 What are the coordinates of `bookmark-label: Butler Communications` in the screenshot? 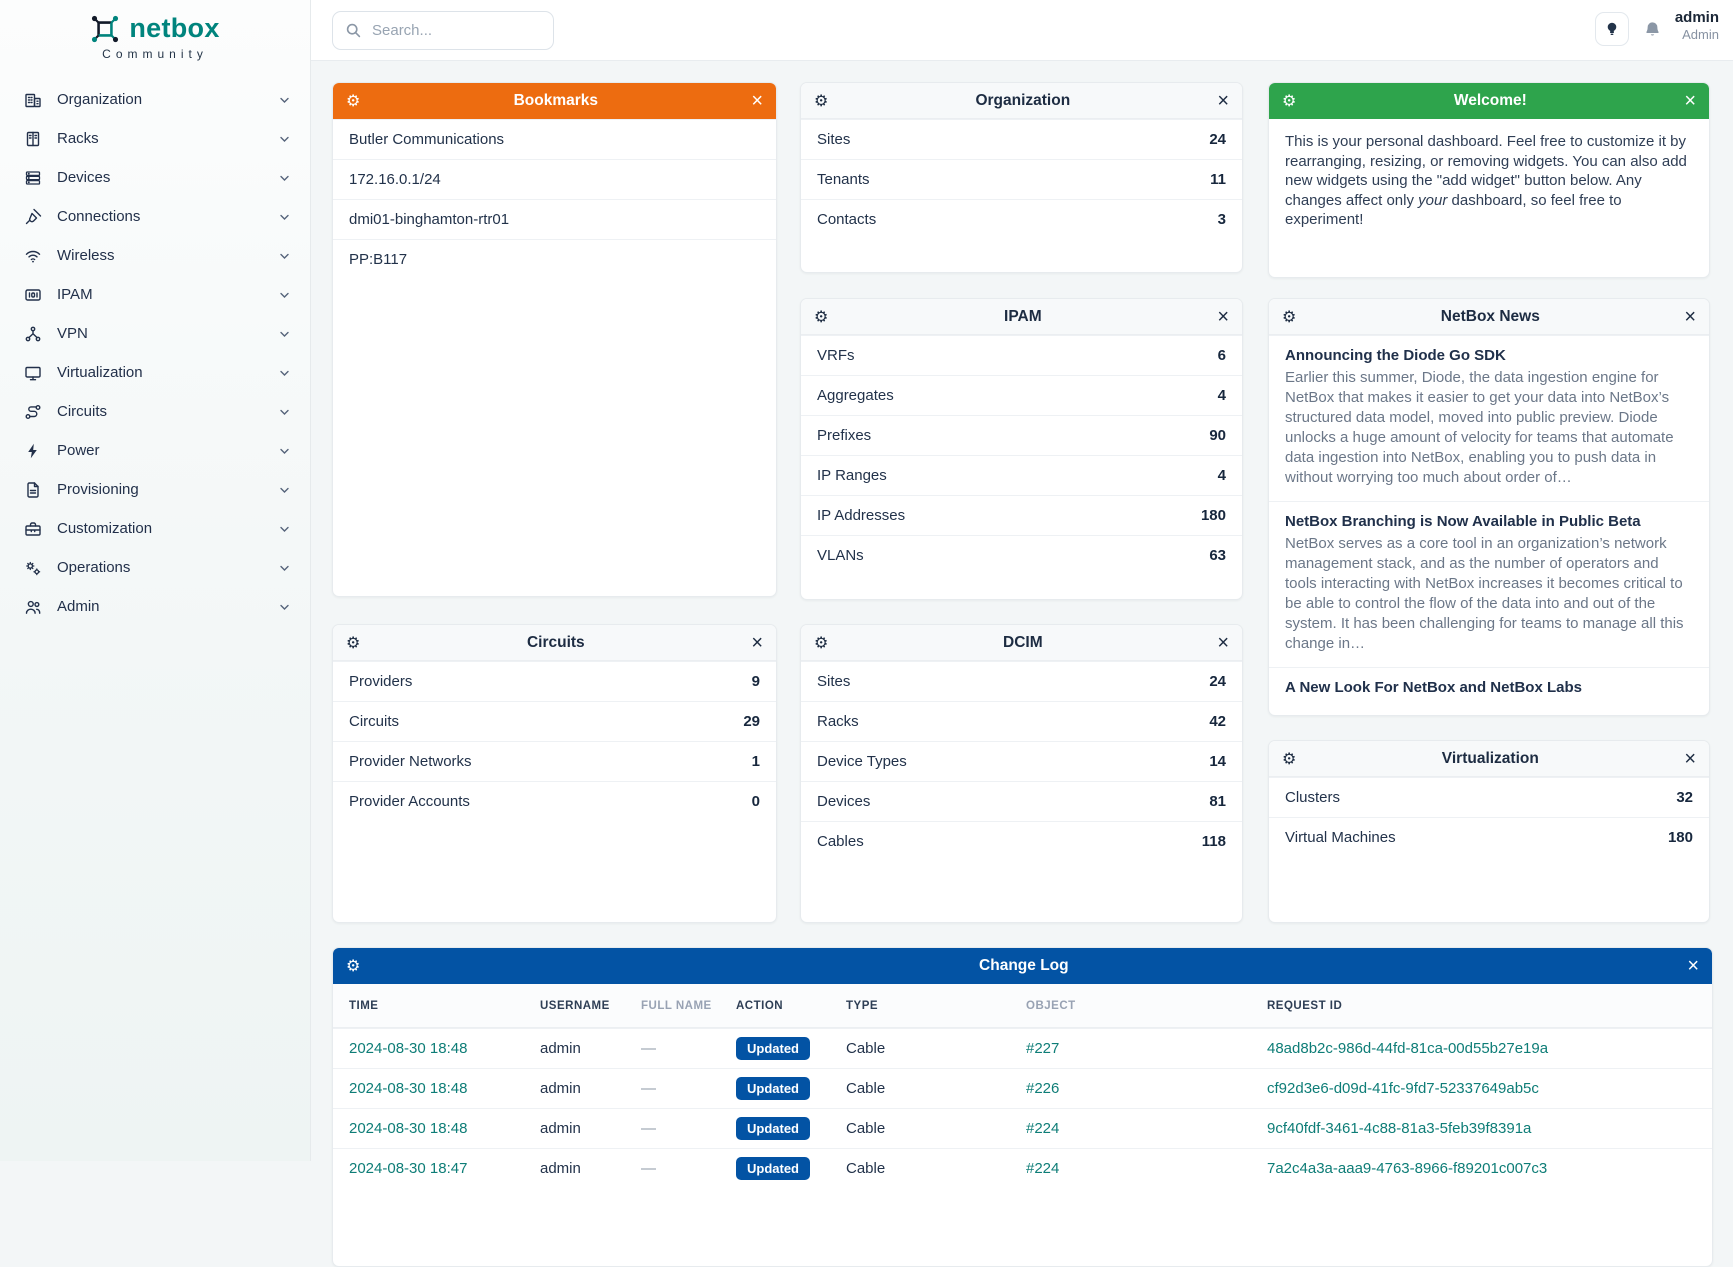 It's located at (427, 139).